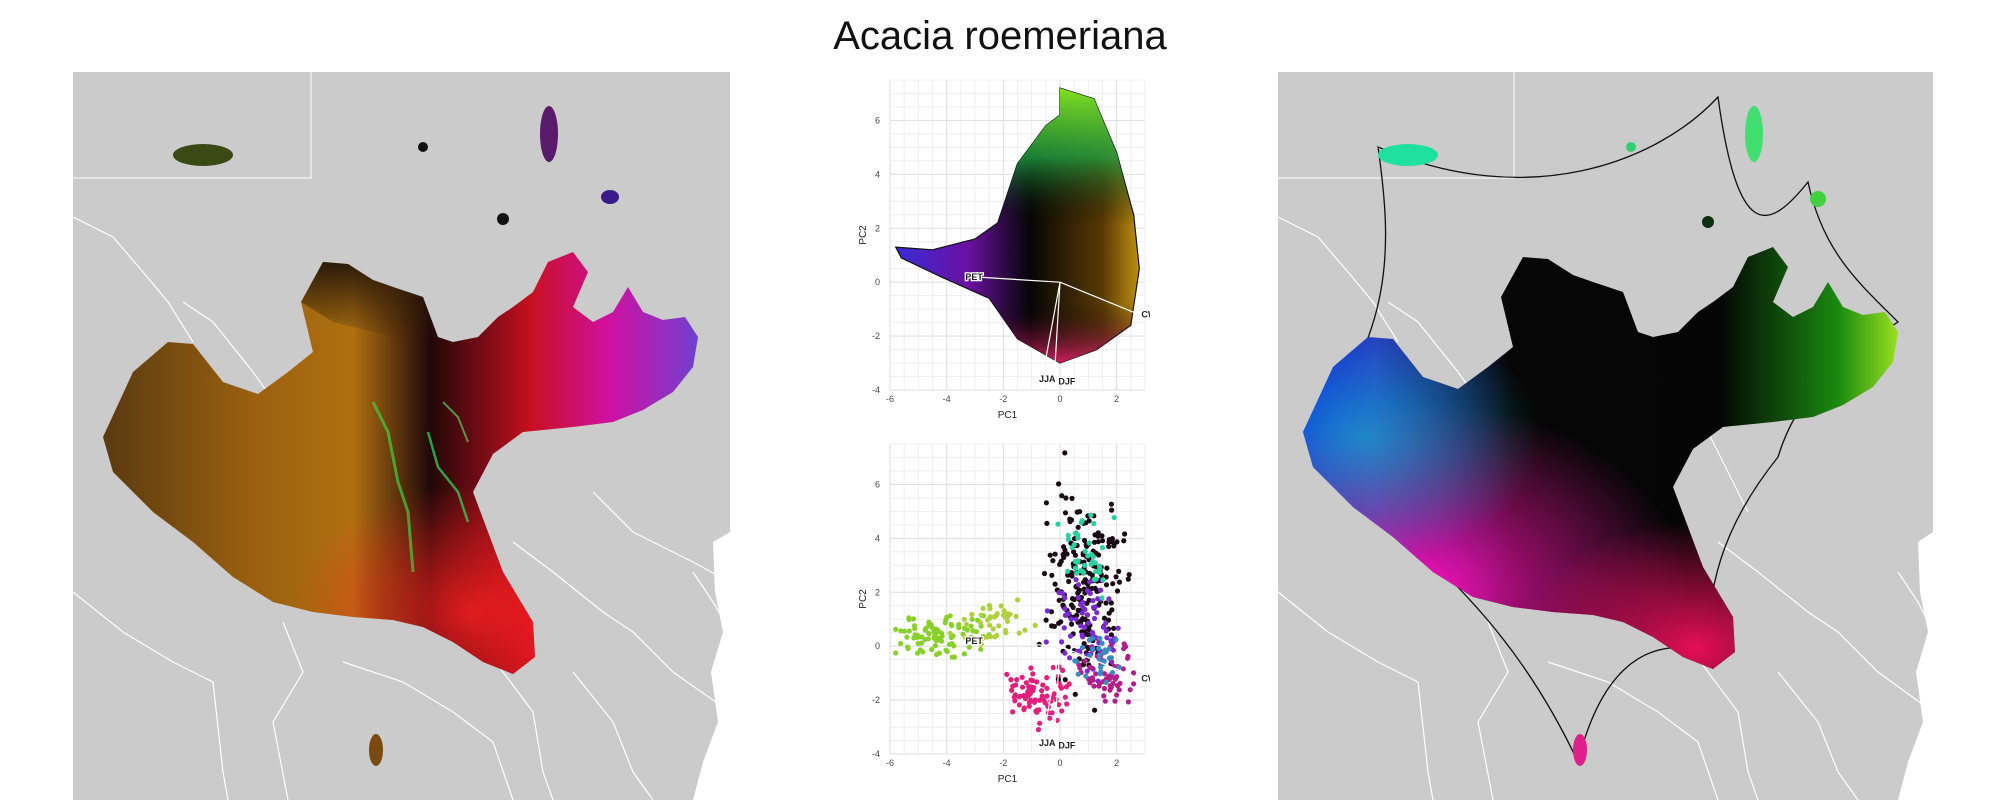 This screenshot has width=2000, height=805. I want to click on y-tick-label: 6, so click(877, 120).